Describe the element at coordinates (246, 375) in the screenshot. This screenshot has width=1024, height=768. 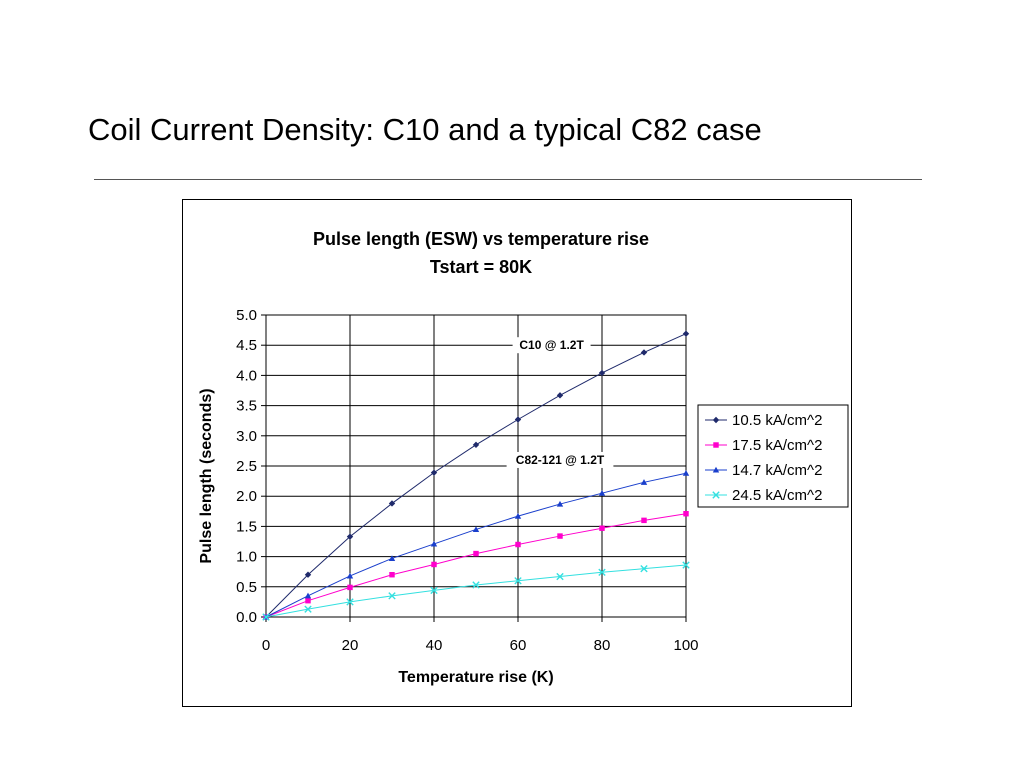
I see `y-tick-label: 4.0` at that location.